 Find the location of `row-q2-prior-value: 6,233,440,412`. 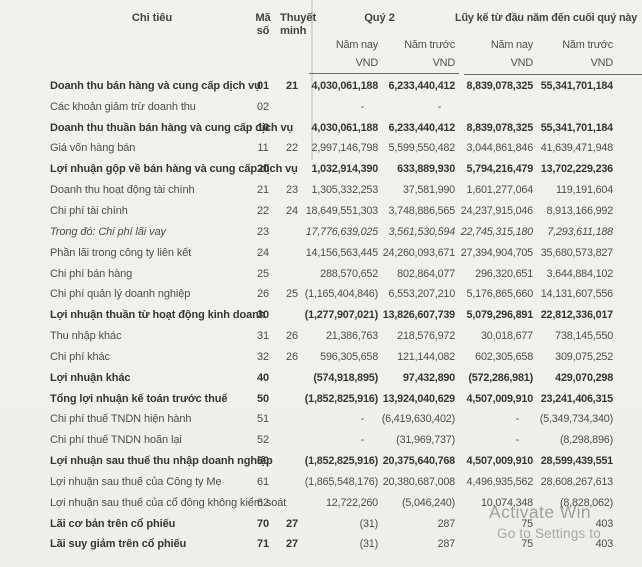

row-q2-prior-value: 6,233,440,412 is located at coordinates (422, 127).